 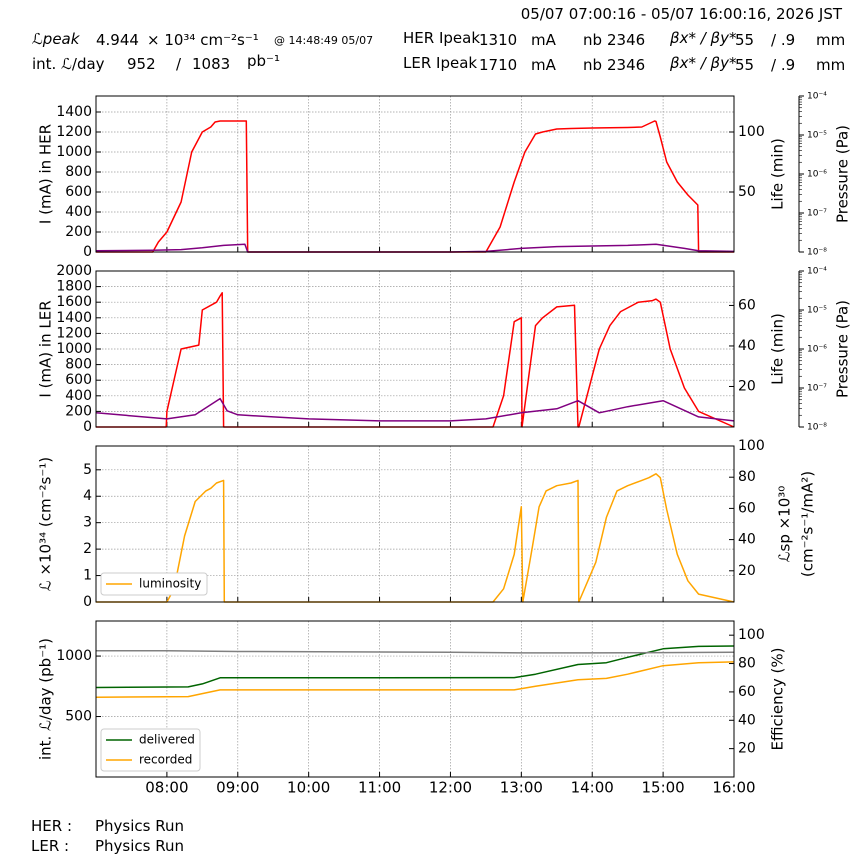 I want to click on lpeak-time: @ 14:48:49 05/07, so click(x=324, y=40).